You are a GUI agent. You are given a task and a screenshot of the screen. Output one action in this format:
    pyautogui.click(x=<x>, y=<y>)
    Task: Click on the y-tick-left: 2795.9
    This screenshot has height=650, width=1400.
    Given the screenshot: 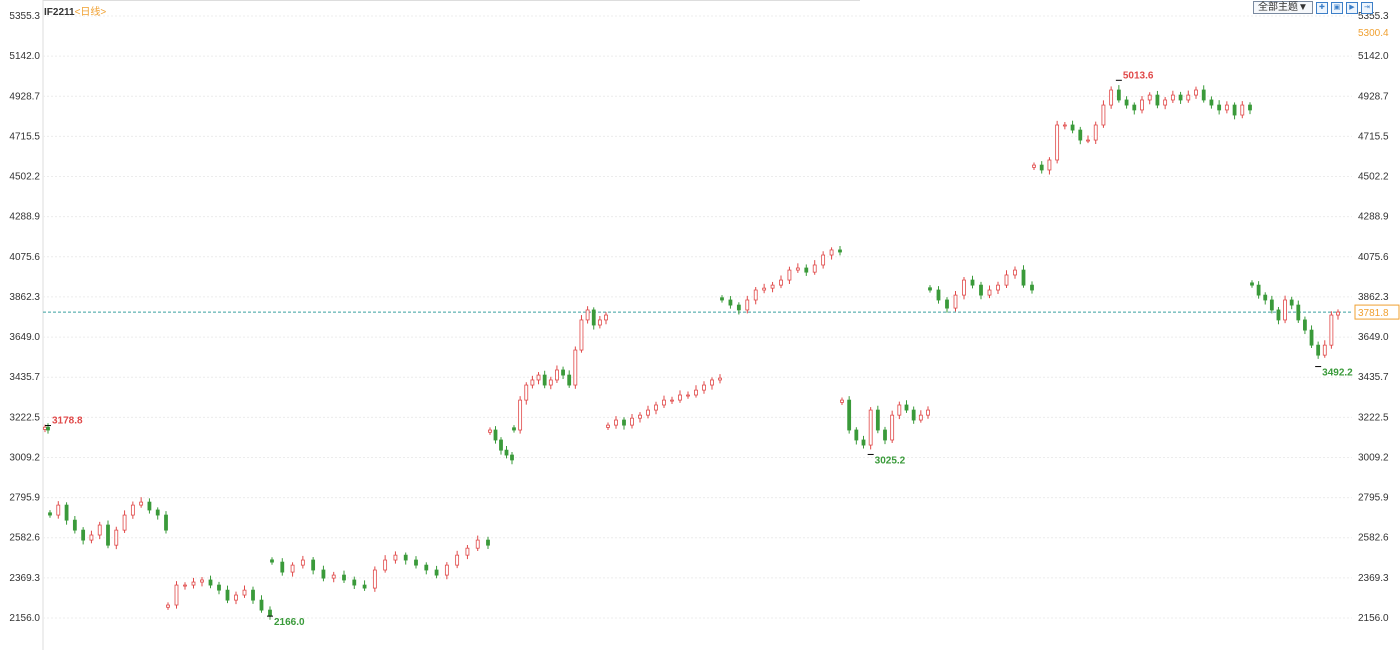 What is the action you would take?
    pyautogui.click(x=24, y=498)
    